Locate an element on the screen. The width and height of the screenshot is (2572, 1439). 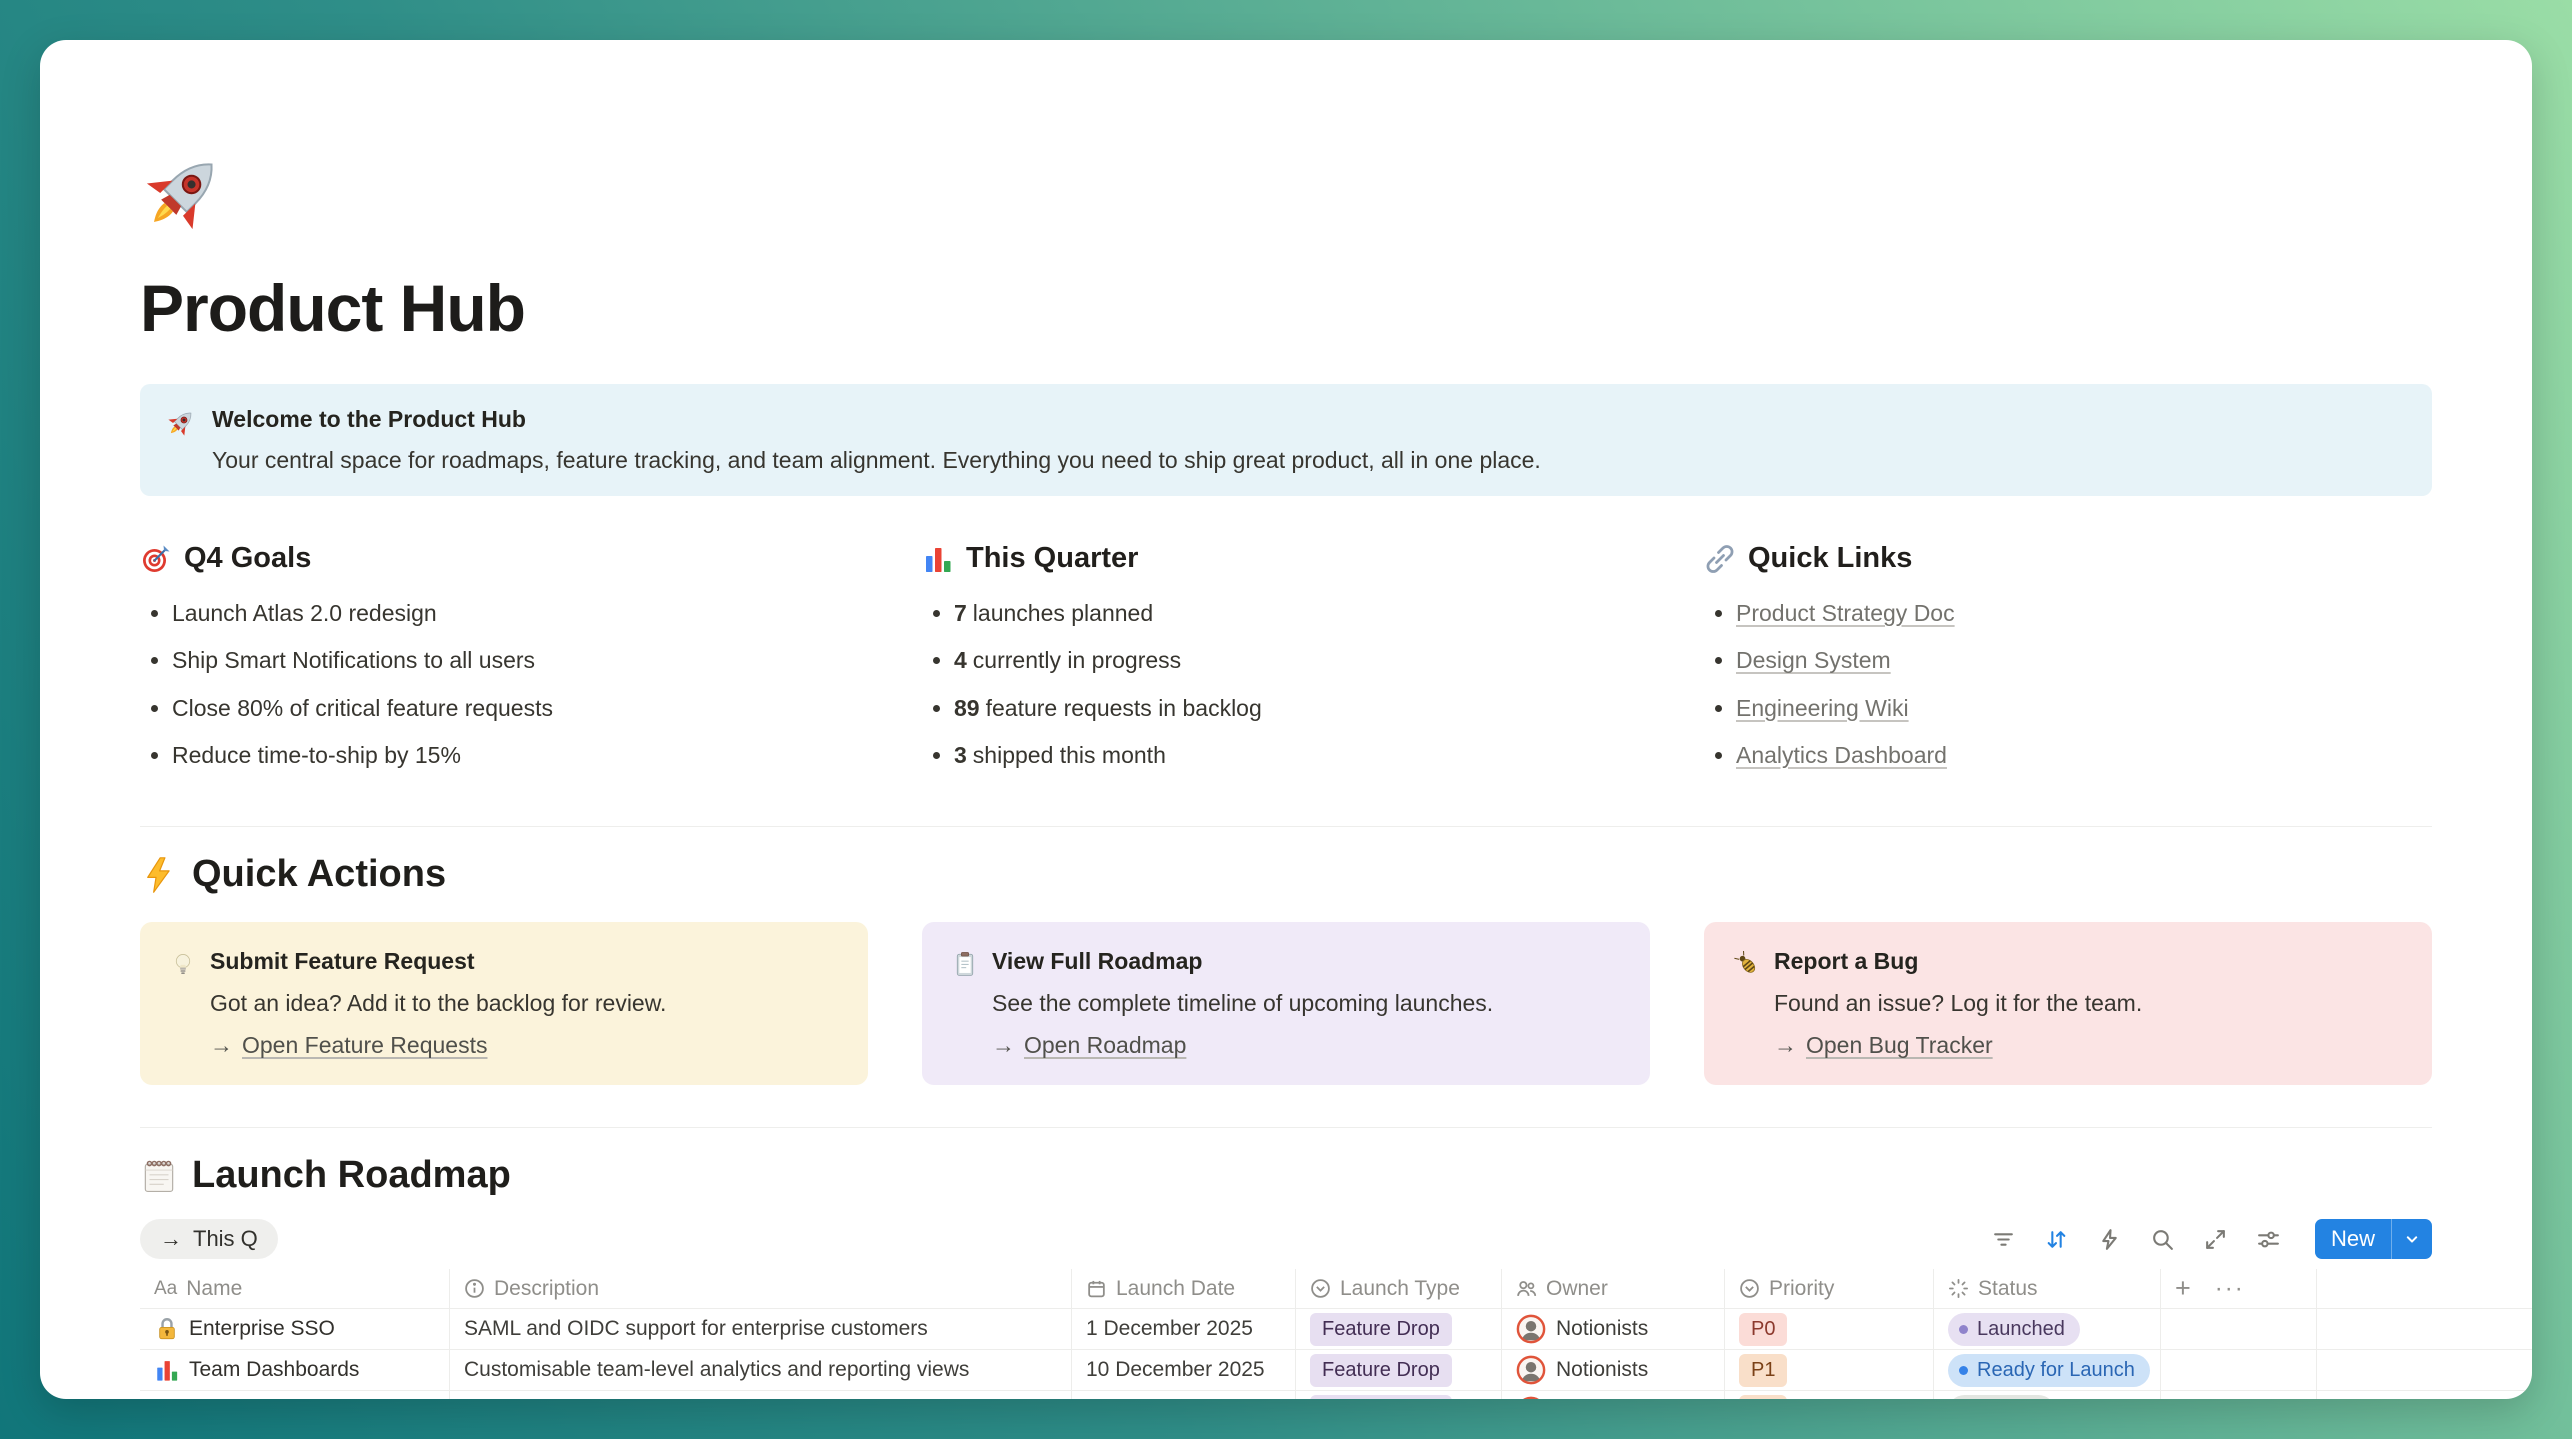
status-cell: Launched is located at coordinates (2047, 1330).